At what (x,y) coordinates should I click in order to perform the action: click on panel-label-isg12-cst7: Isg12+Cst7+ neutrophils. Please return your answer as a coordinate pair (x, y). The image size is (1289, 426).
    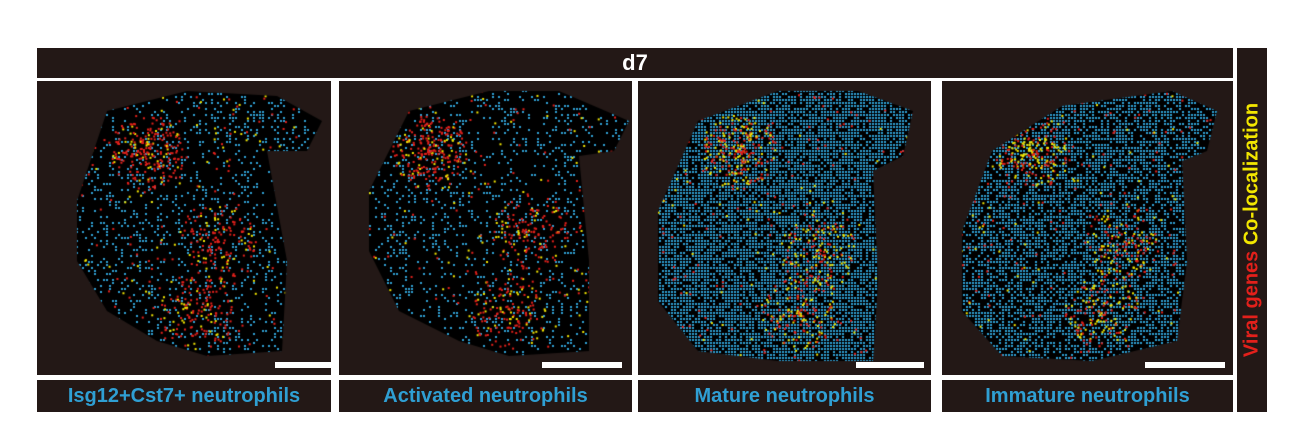
    Looking at the image, I should click on (184, 396).